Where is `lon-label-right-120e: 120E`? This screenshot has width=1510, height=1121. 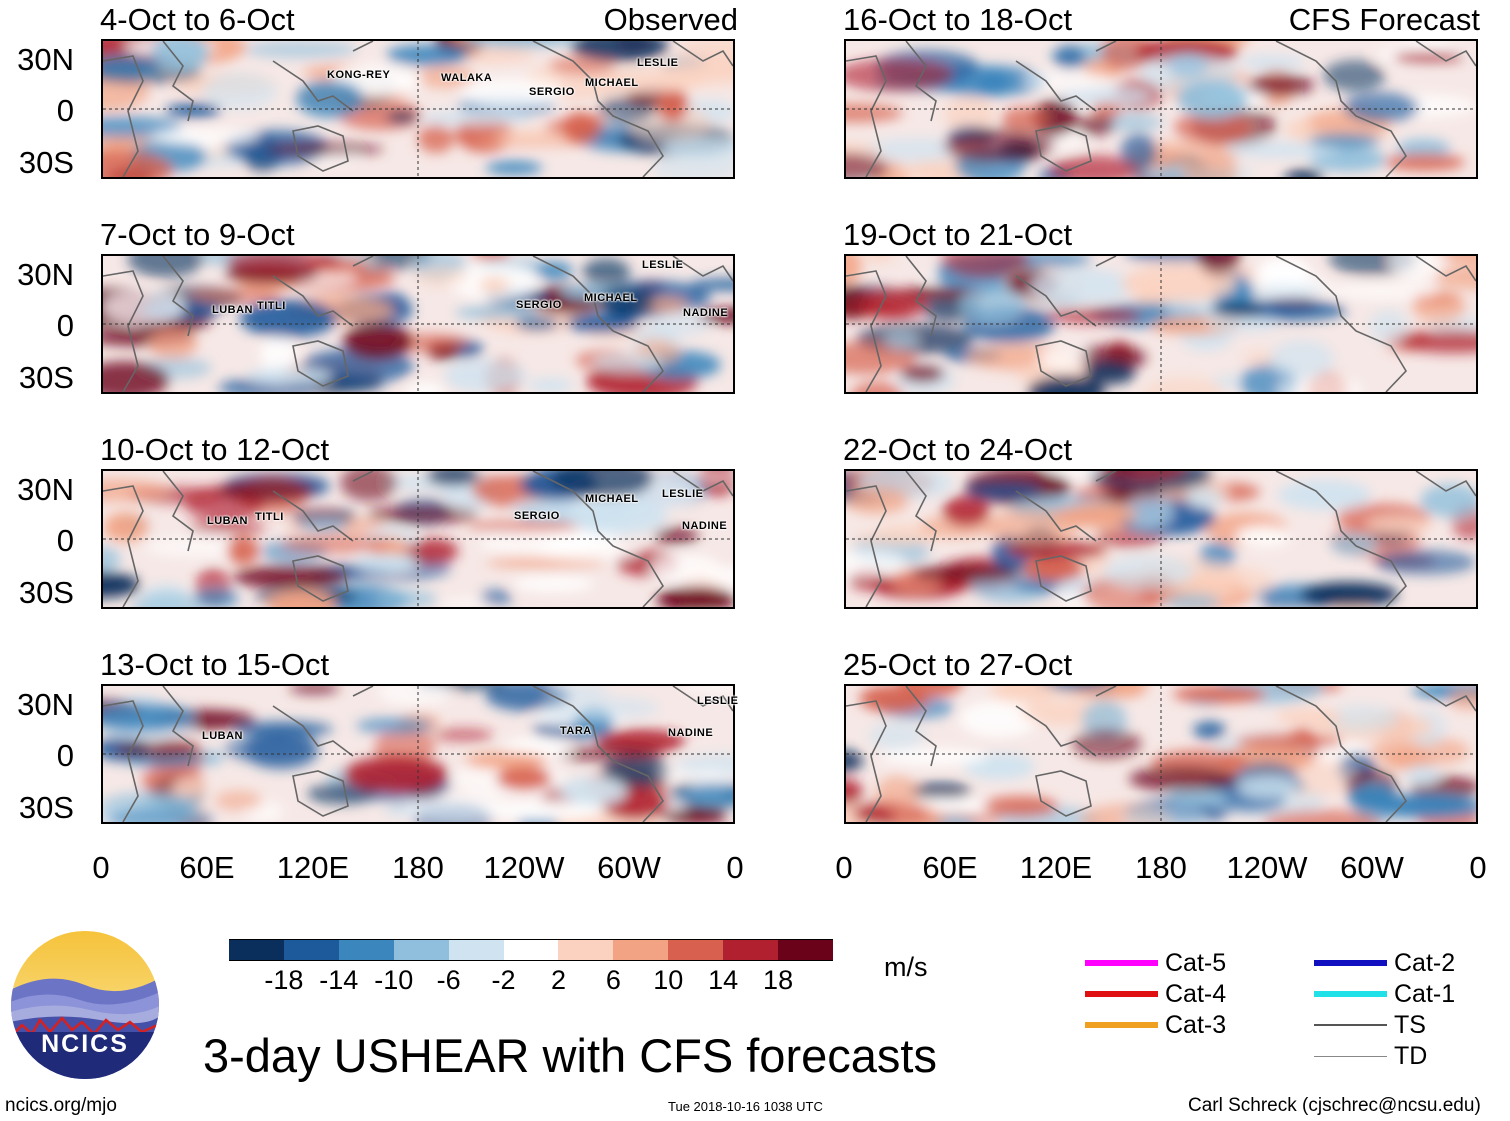 lon-label-right-120e: 120E is located at coordinates (1056, 867).